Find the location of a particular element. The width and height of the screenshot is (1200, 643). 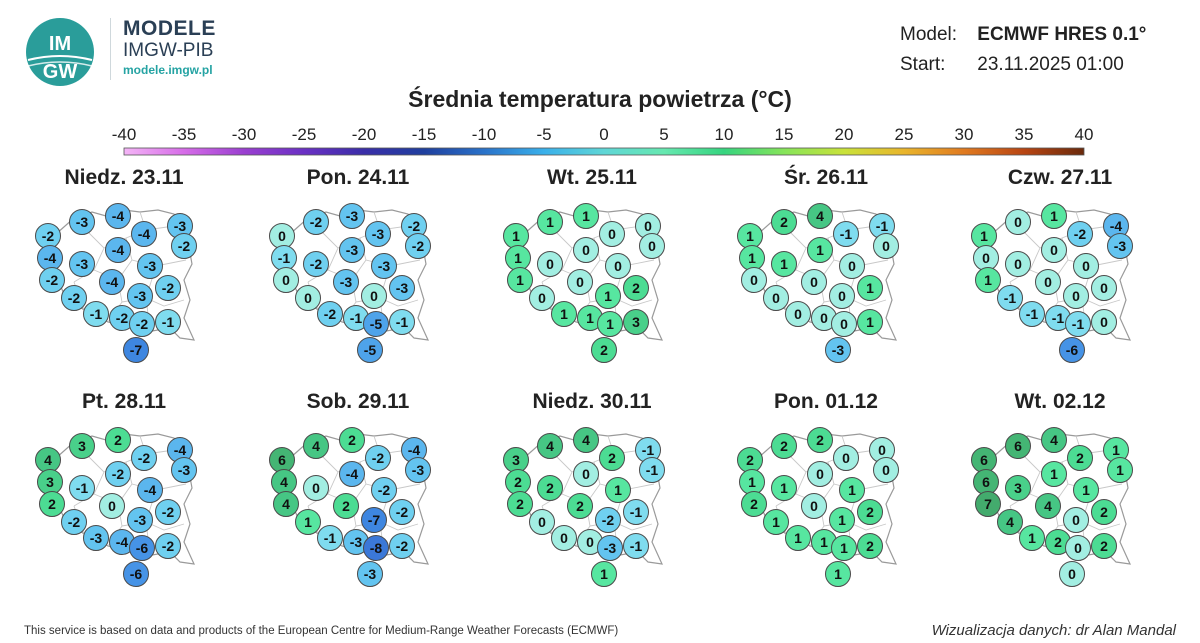

page-title: Średnia temperatura powietrza (°C) is located at coordinates (600, 99).